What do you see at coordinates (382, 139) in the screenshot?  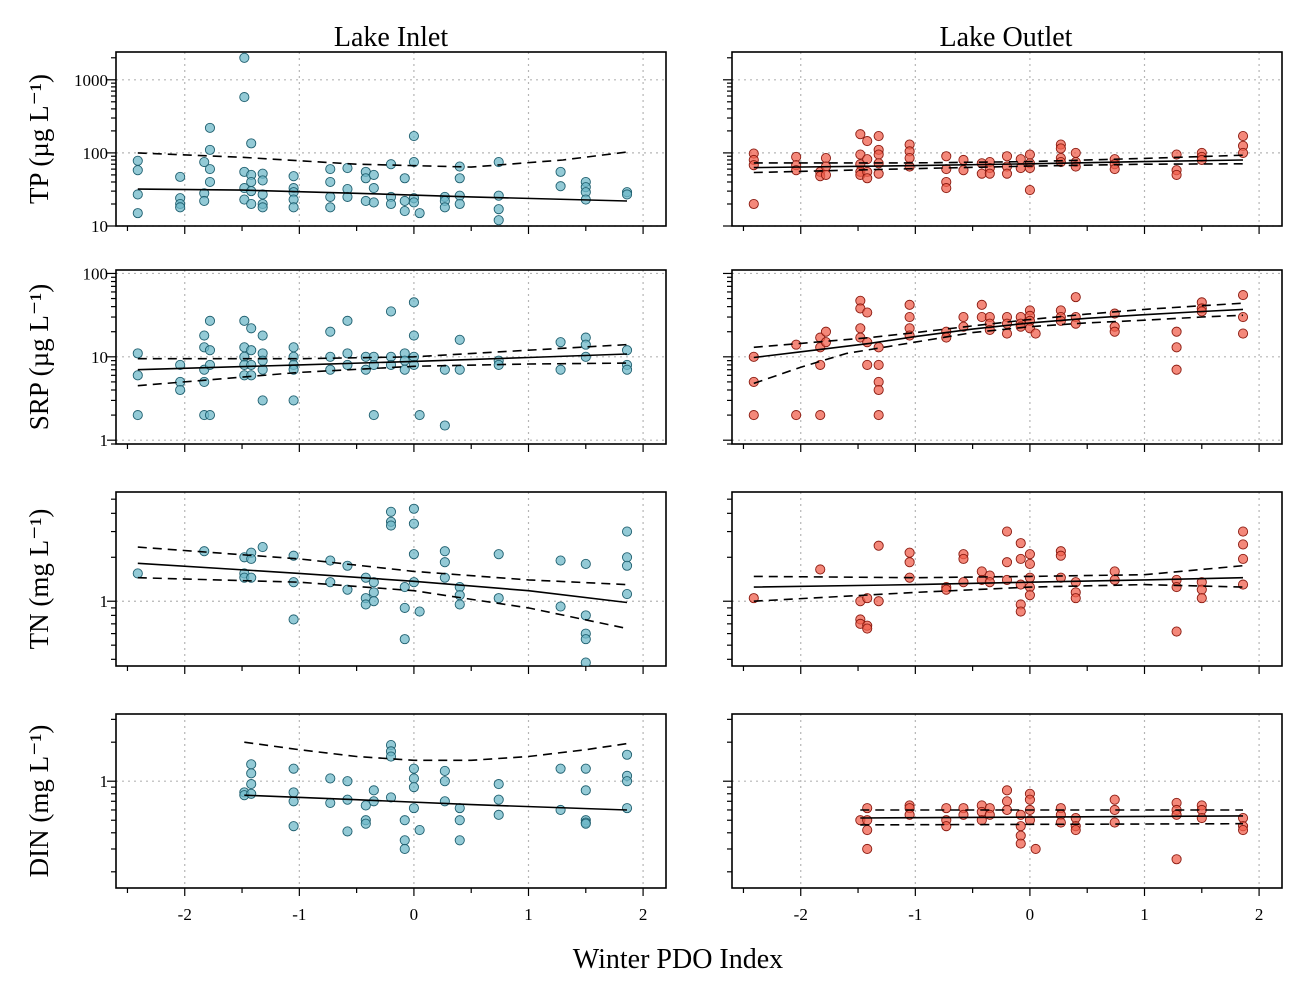 I see `tp-inlet-points` at bounding box center [382, 139].